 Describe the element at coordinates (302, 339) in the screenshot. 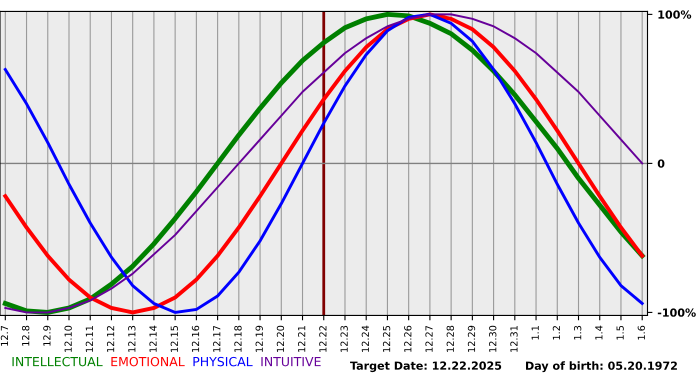

I see `x-tick-label: 12.21` at that location.